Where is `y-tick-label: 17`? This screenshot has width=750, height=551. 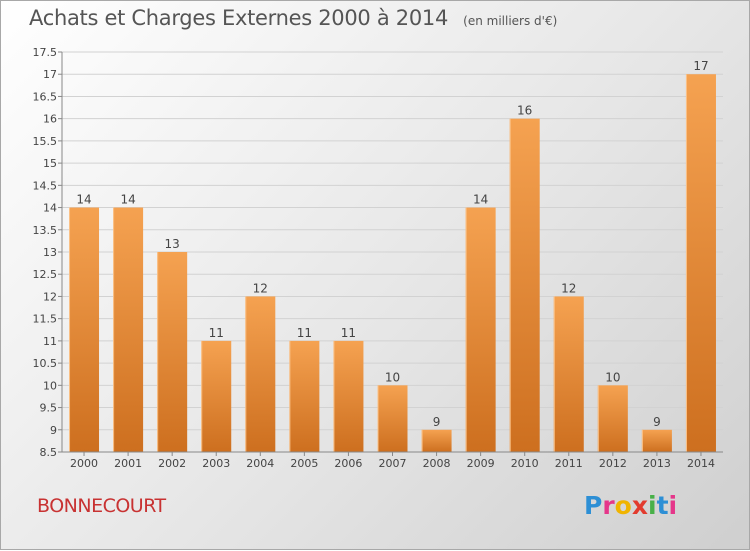
y-tick-label: 17 is located at coordinates (50, 74).